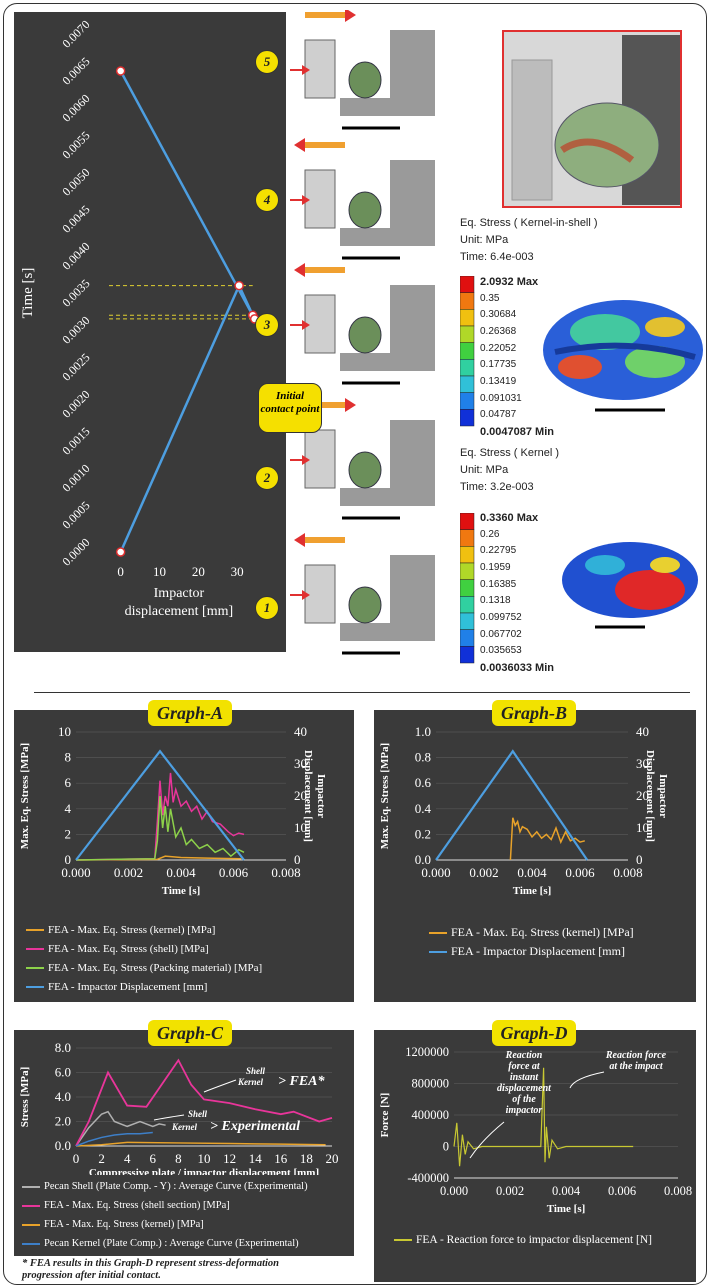 The height and width of the screenshot is (1288, 710). I want to click on frame-base, so click(387, 362).